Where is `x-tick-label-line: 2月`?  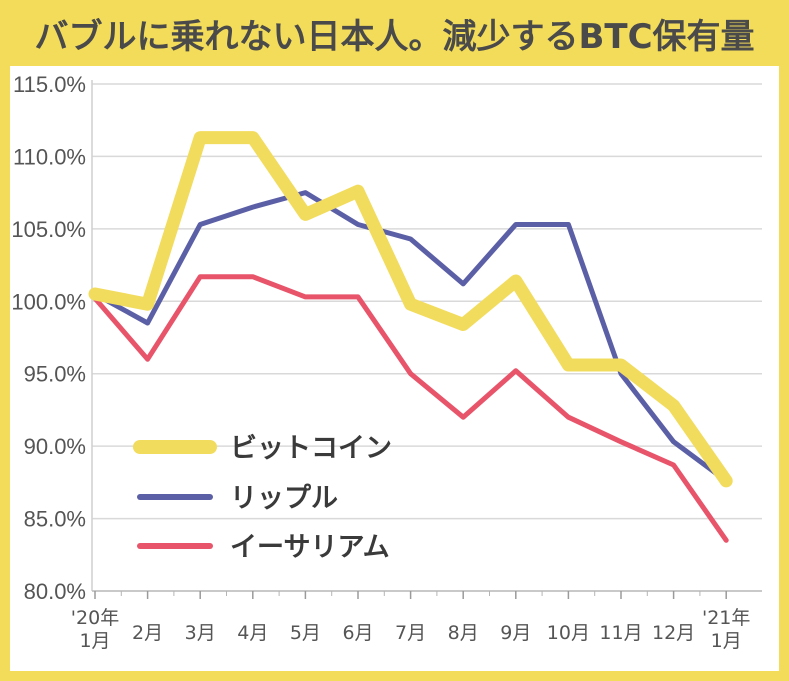
x-tick-label-line: 2月 is located at coordinates (147, 633).